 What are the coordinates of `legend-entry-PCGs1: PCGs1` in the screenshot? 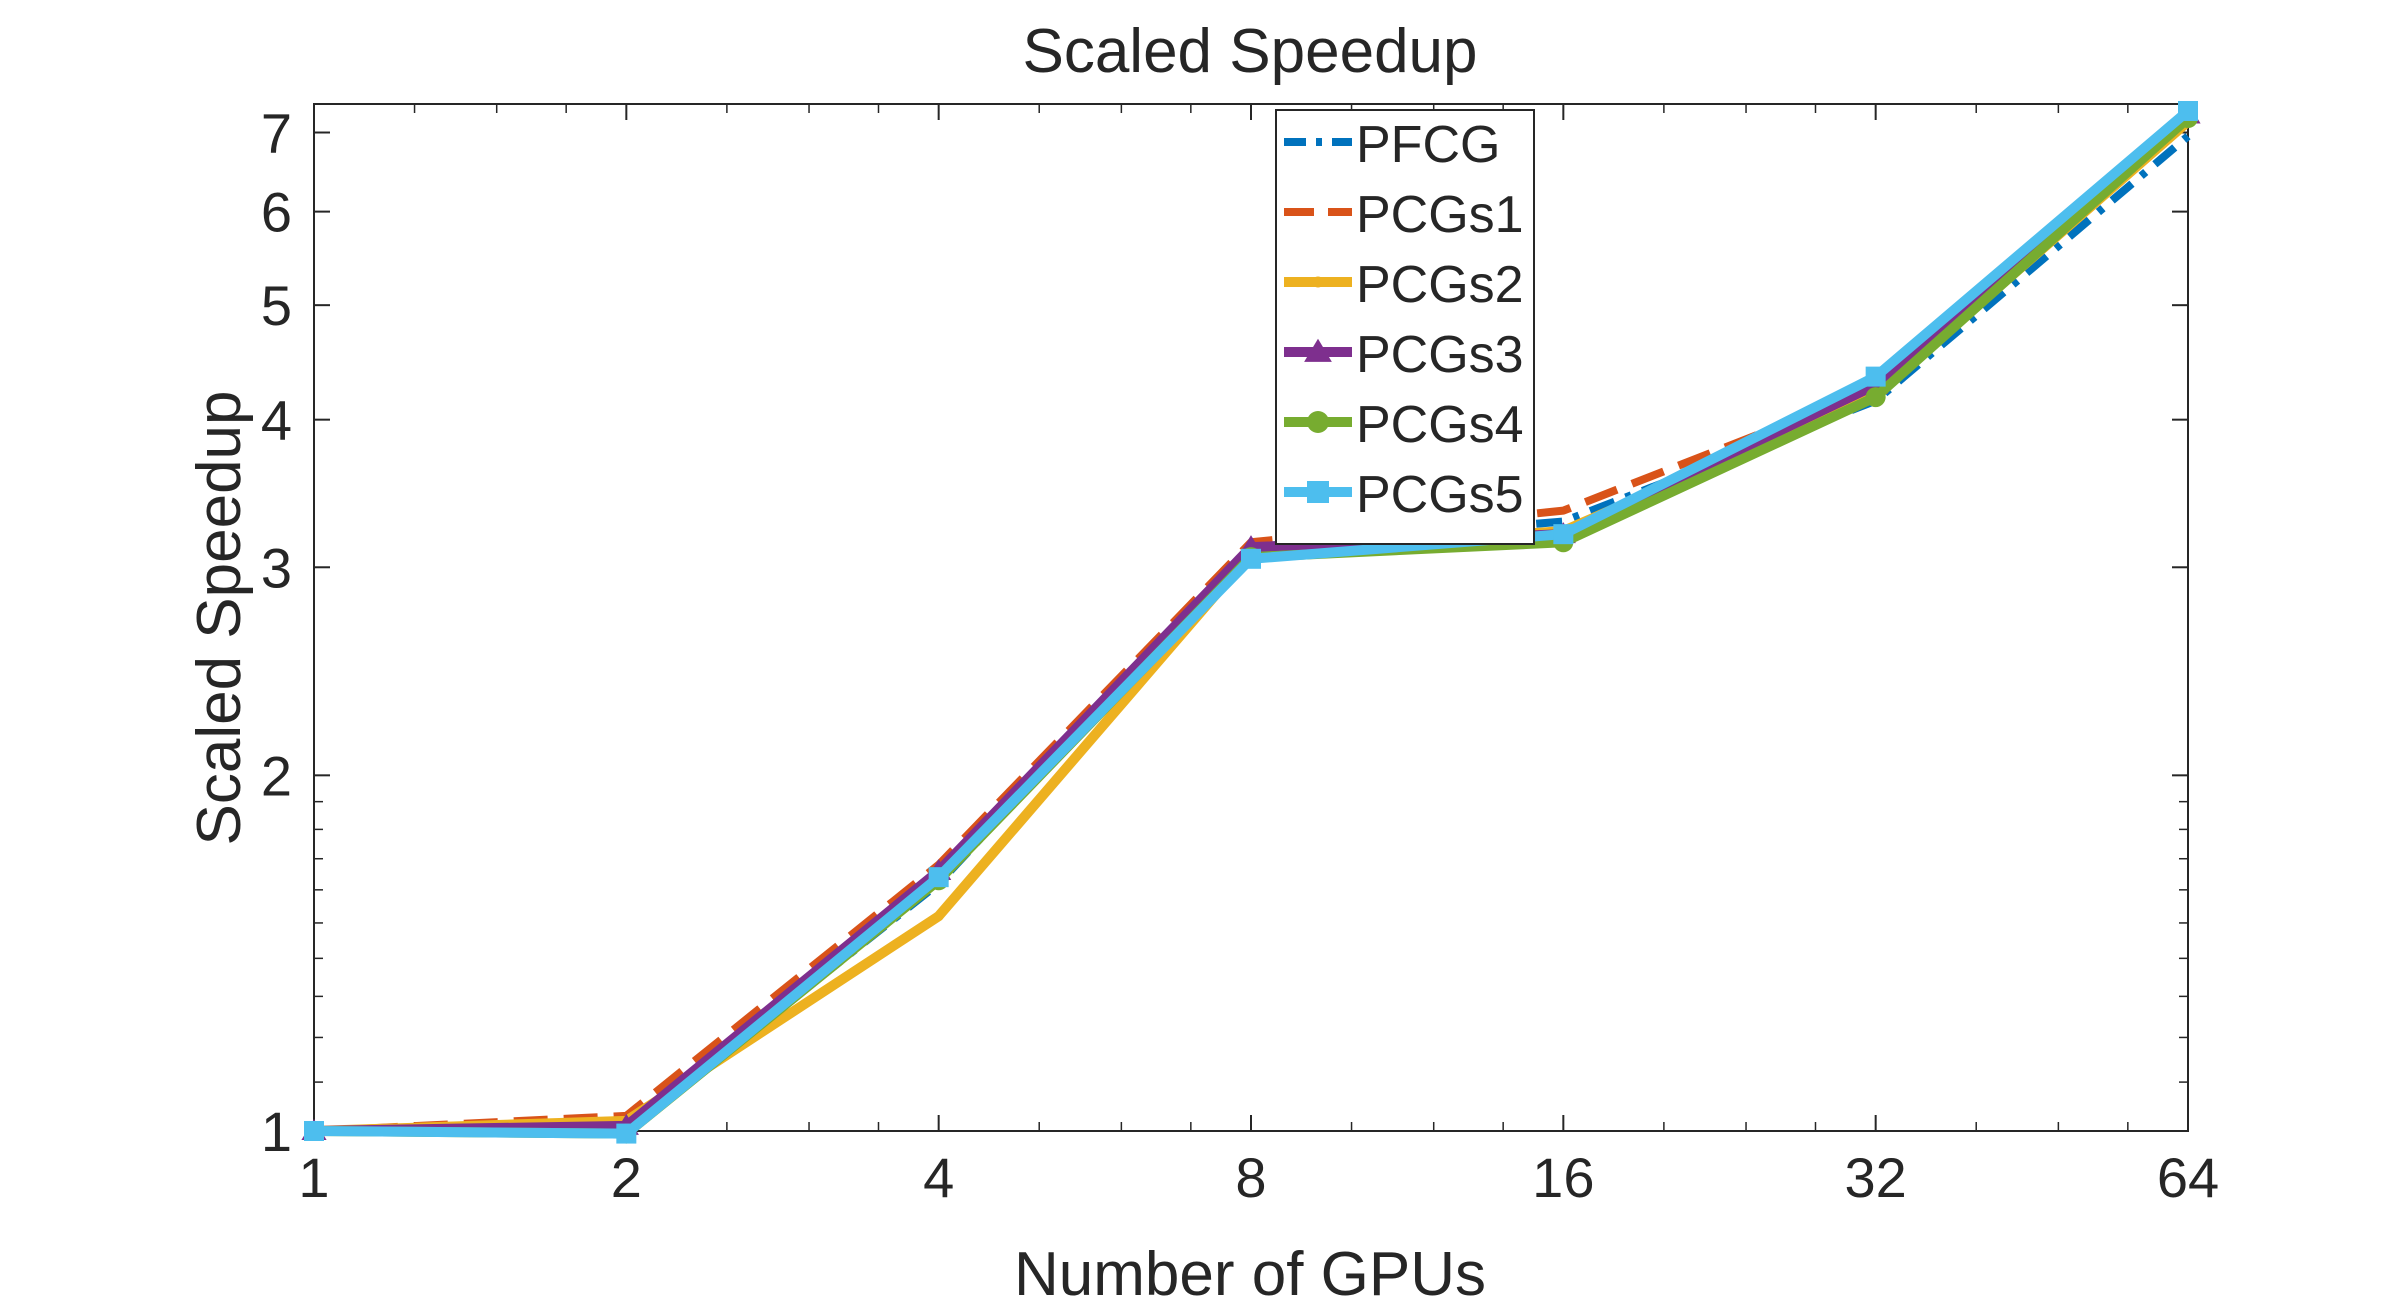 It's located at (1404, 215).